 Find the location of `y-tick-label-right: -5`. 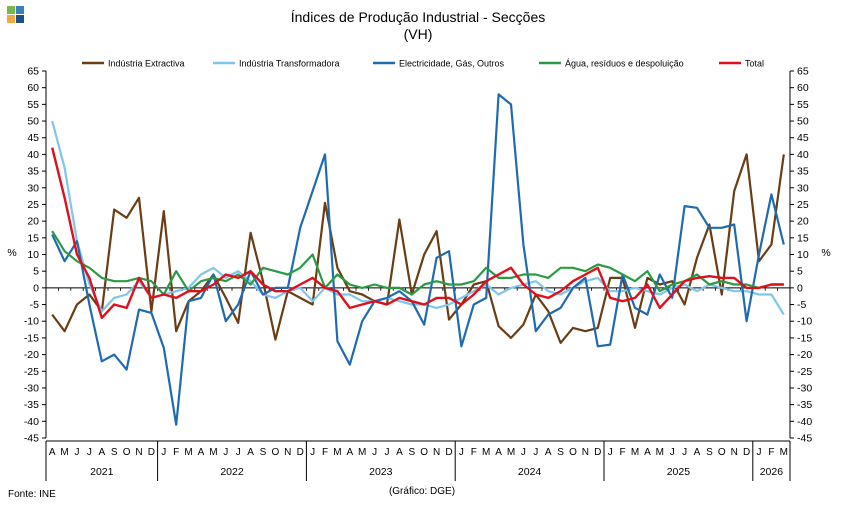

y-tick-label-right: -5 is located at coordinates (801, 305).